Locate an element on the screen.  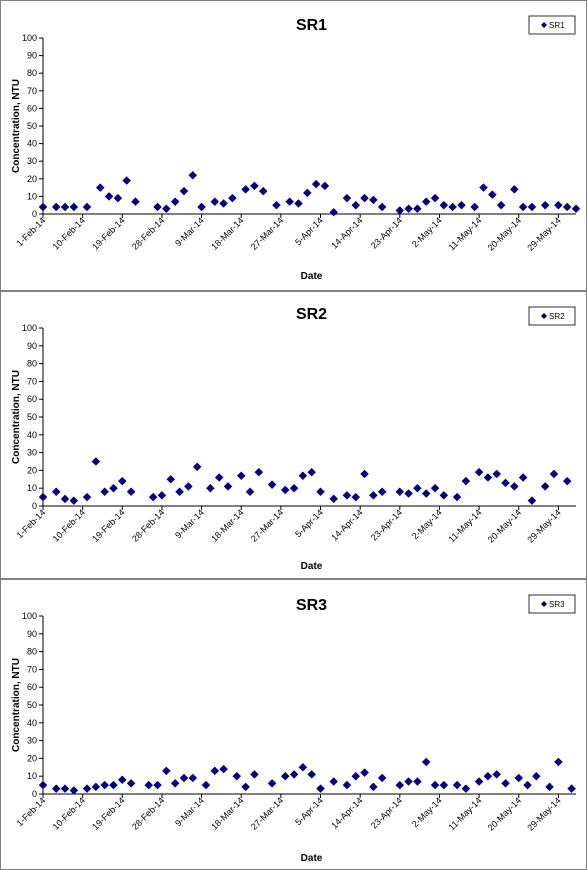
y-tick-label: 0 is located at coordinates (34, 794).